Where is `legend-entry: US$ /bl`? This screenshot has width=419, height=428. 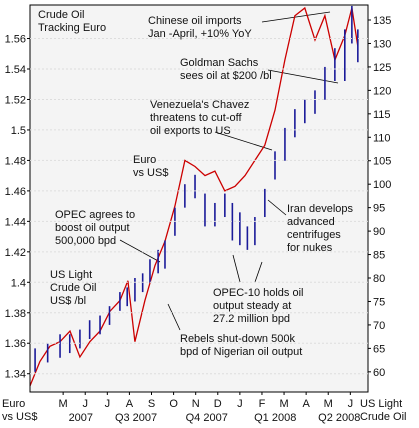
legend-entry: US$ /bl is located at coordinates (68, 301).